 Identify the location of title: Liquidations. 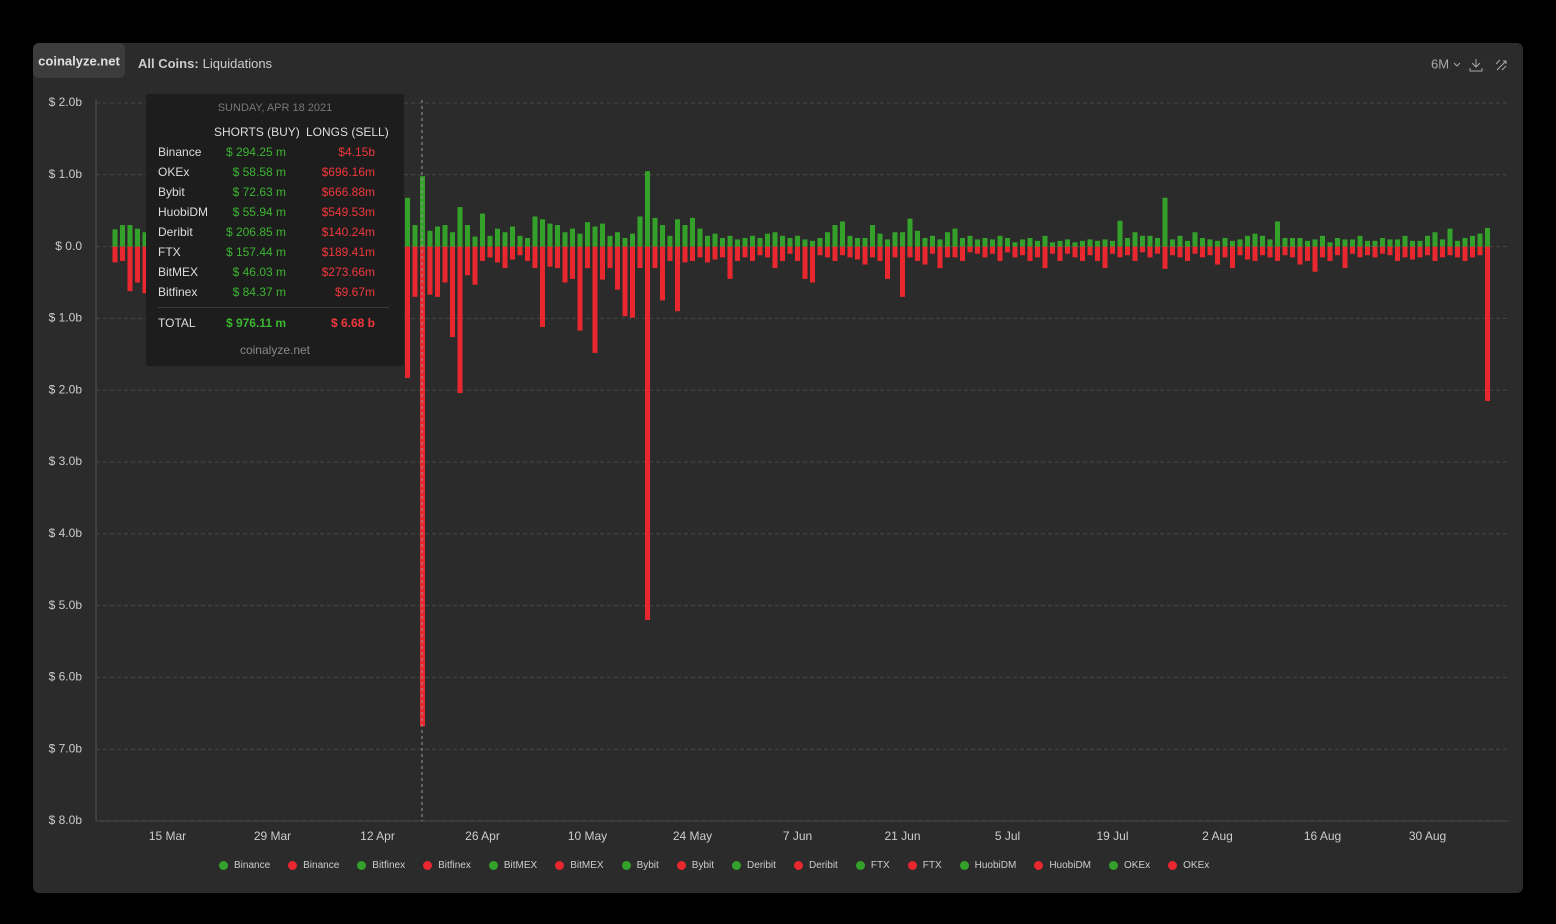
(238, 63).